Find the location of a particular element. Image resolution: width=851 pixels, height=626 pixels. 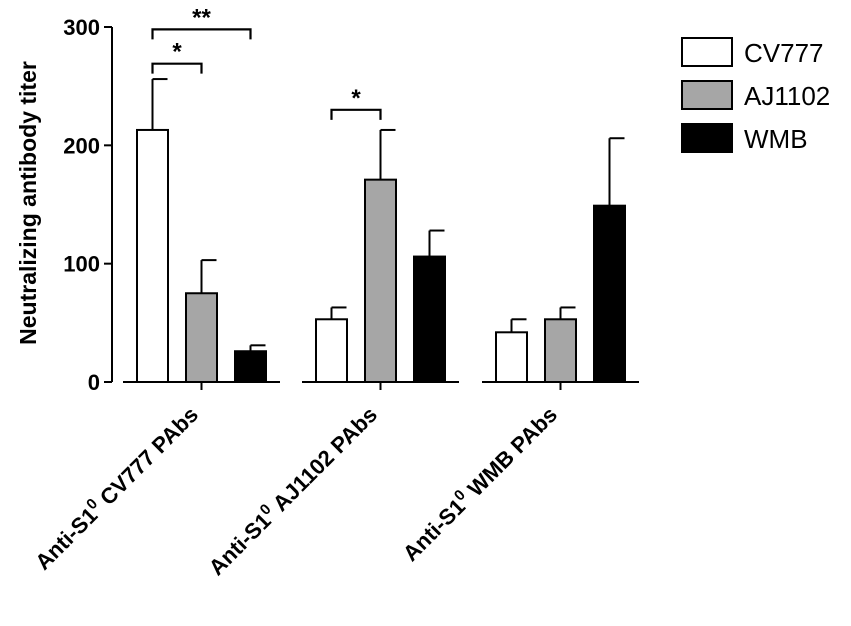

legend-swatch-aj1102 is located at coordinates (707, 95).